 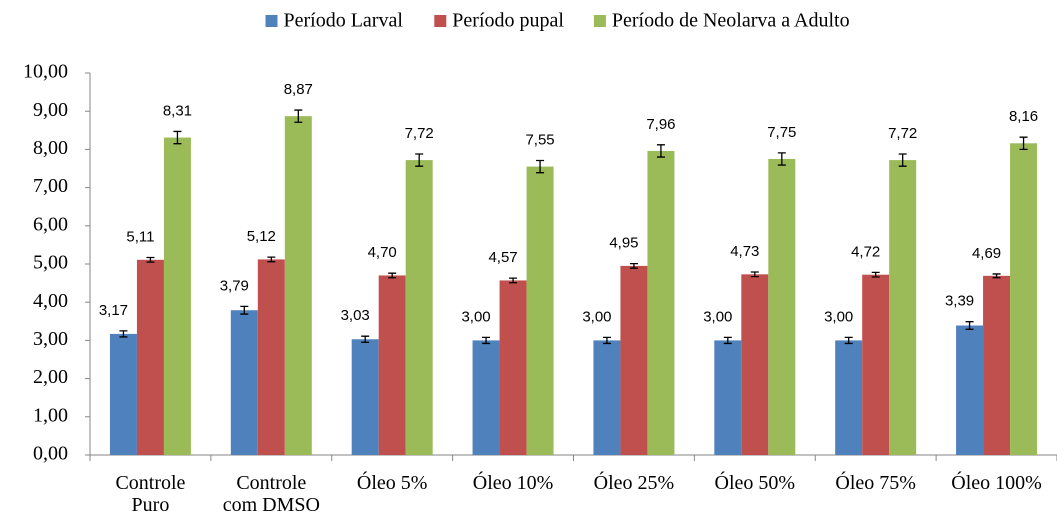 What do you see at coordinates (355, 315) in the screenshot?
I see `value-label: 3,03` at bounding box center [355, 315].